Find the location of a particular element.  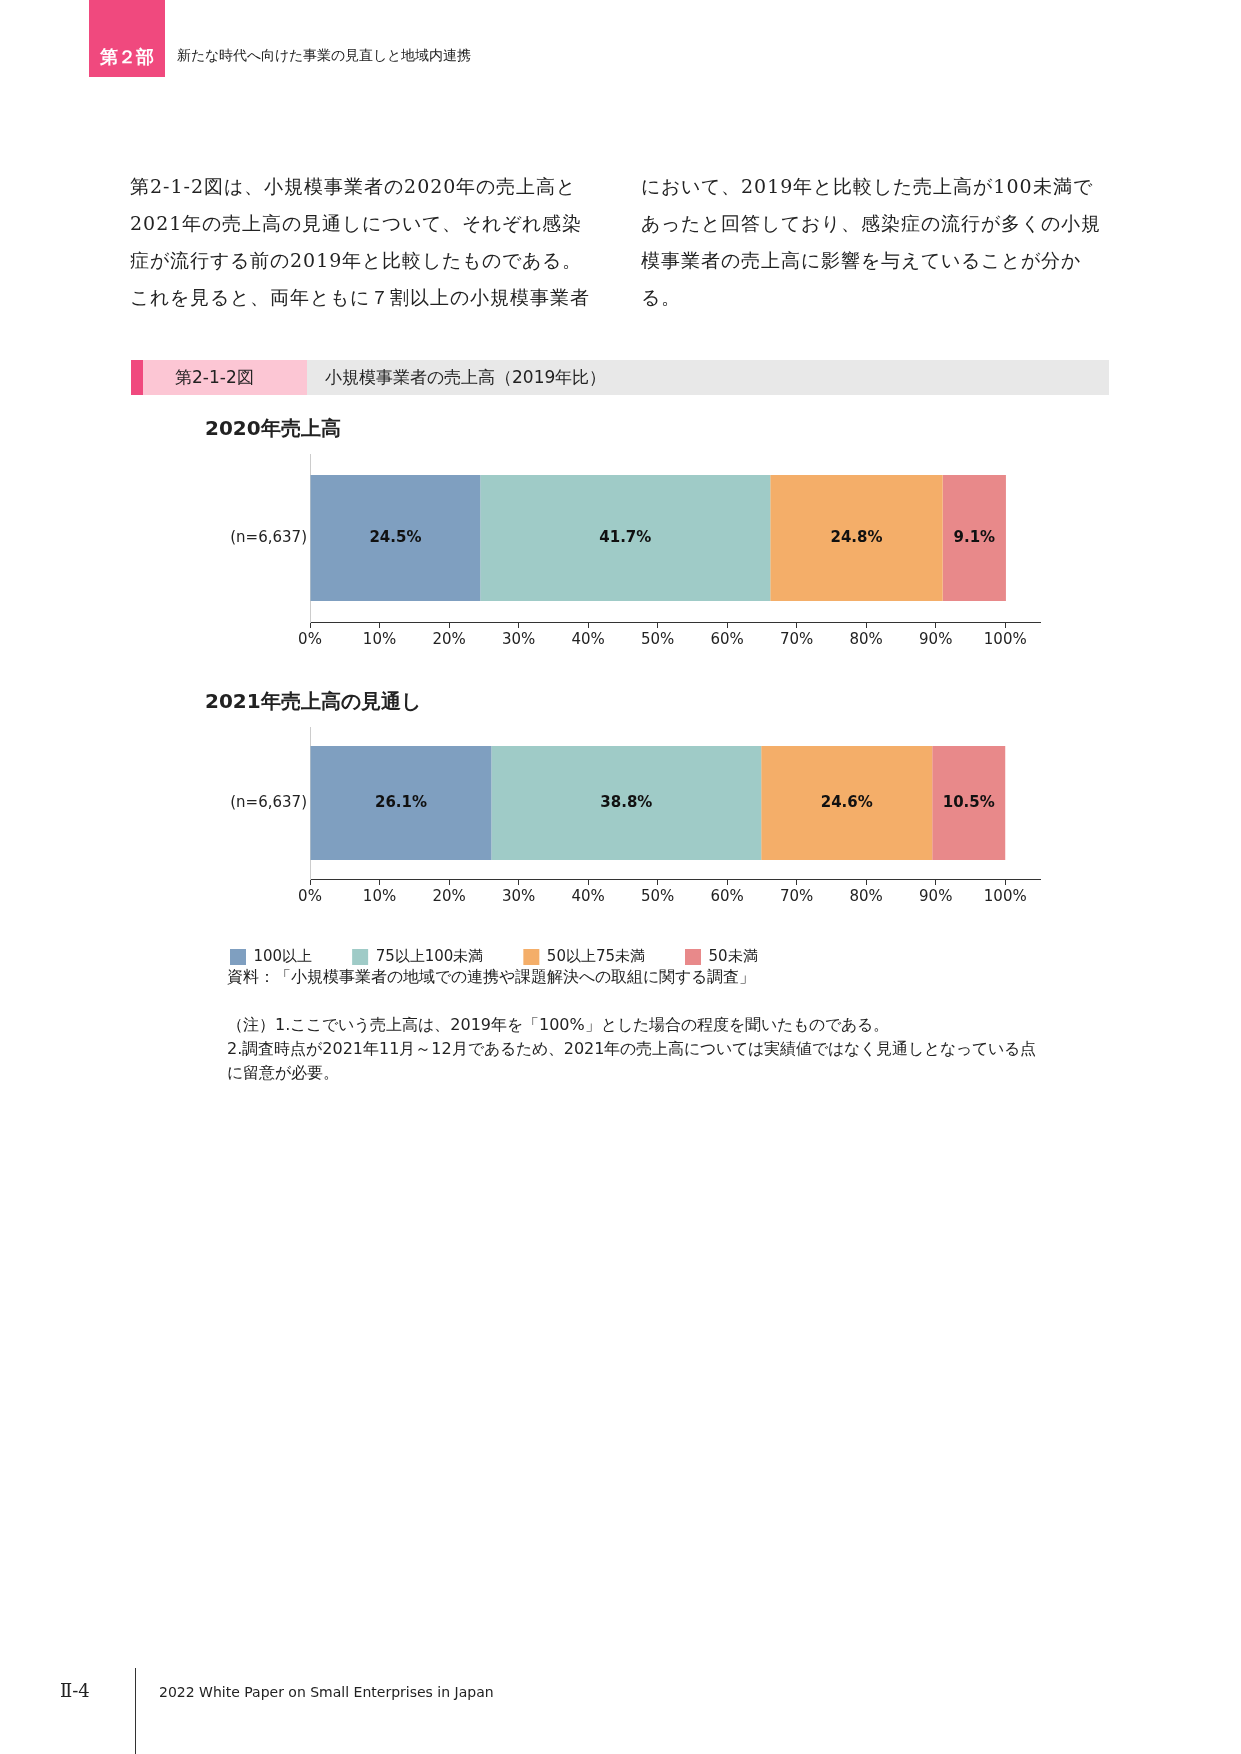

chart-title: 2020年売上高 is located at coordinates (273, 428).